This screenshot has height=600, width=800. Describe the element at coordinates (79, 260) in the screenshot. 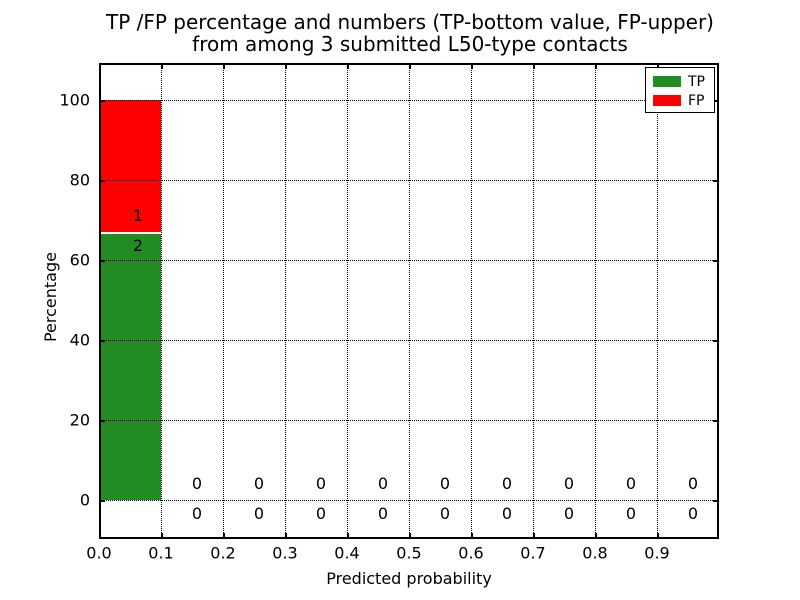

I see `y-tick-label: 60` at that location.